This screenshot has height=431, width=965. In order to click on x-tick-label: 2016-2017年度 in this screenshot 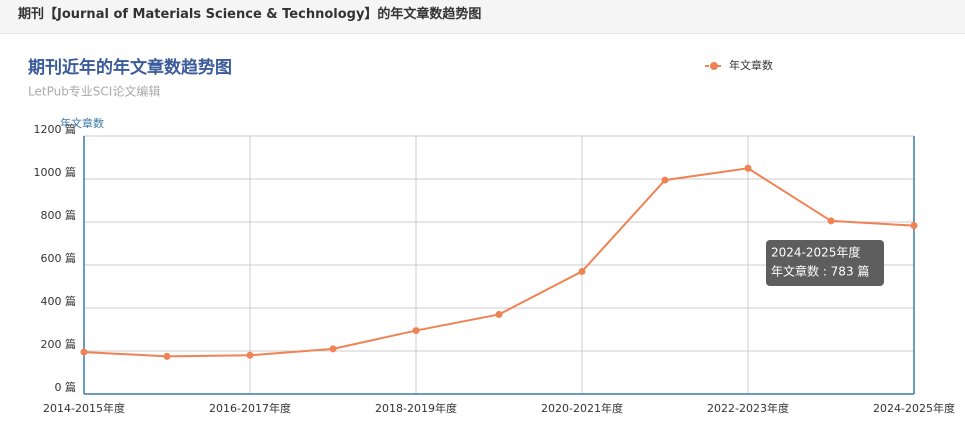, I will do `click(250, 408)`.